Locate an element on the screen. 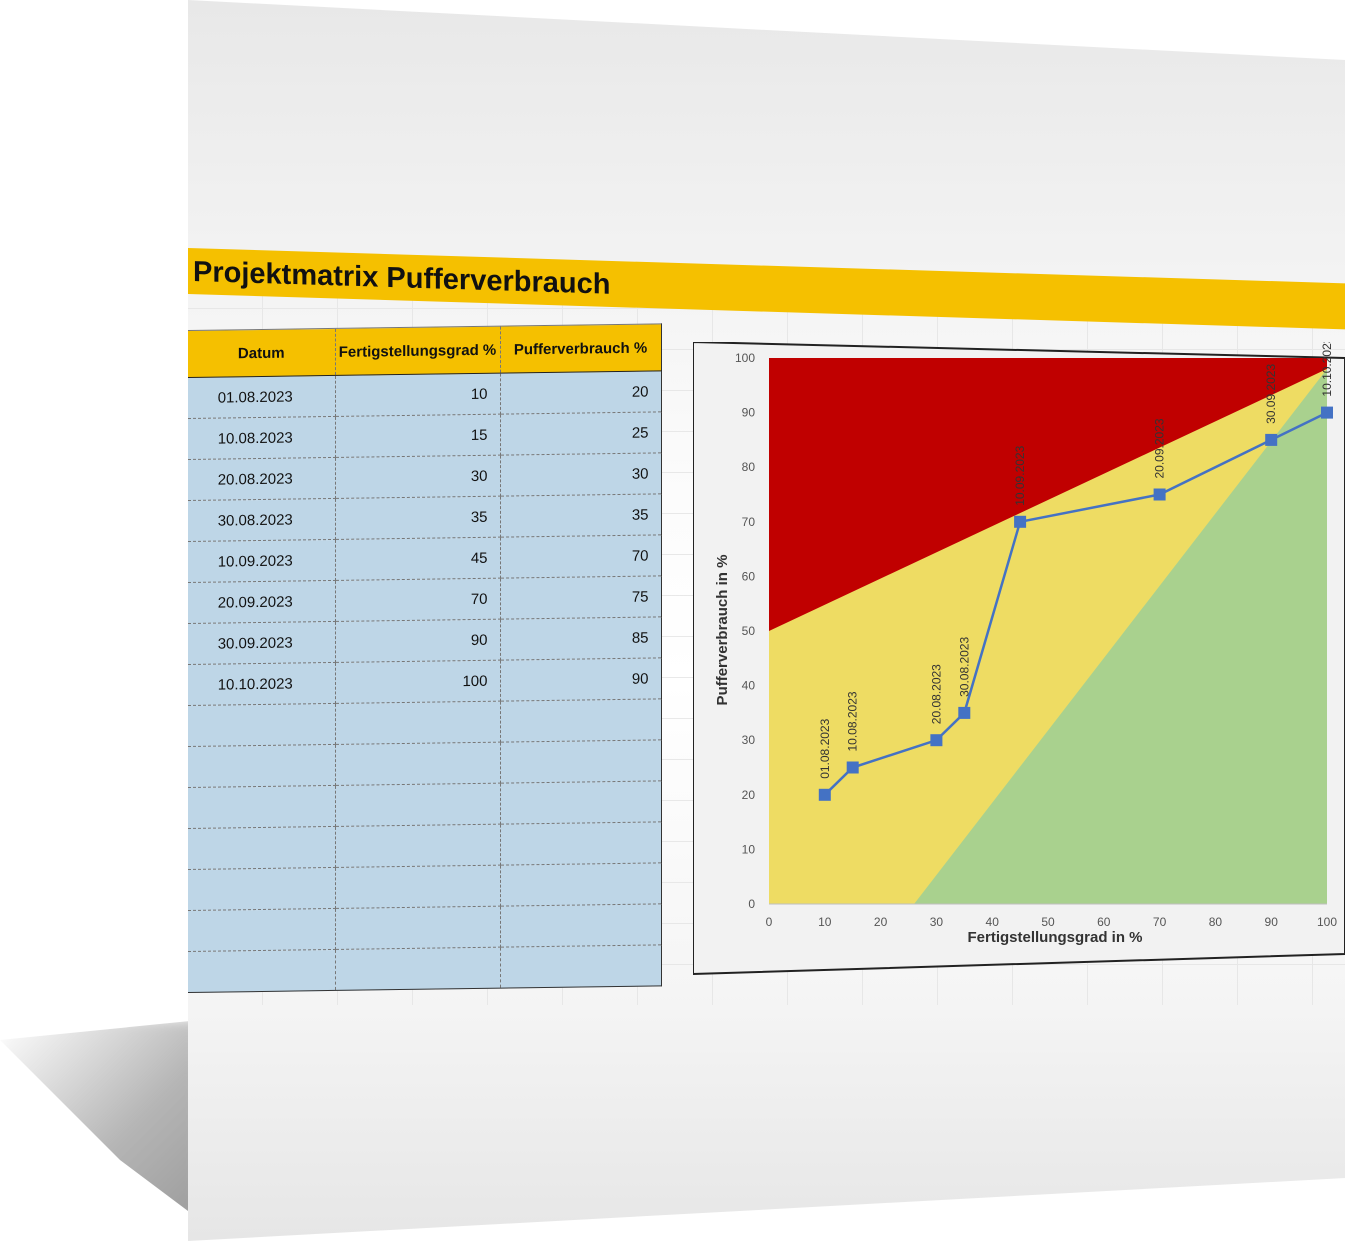 This screenshot has height=1241, width=1345. zone-green is located at coordinates (1120, 636).